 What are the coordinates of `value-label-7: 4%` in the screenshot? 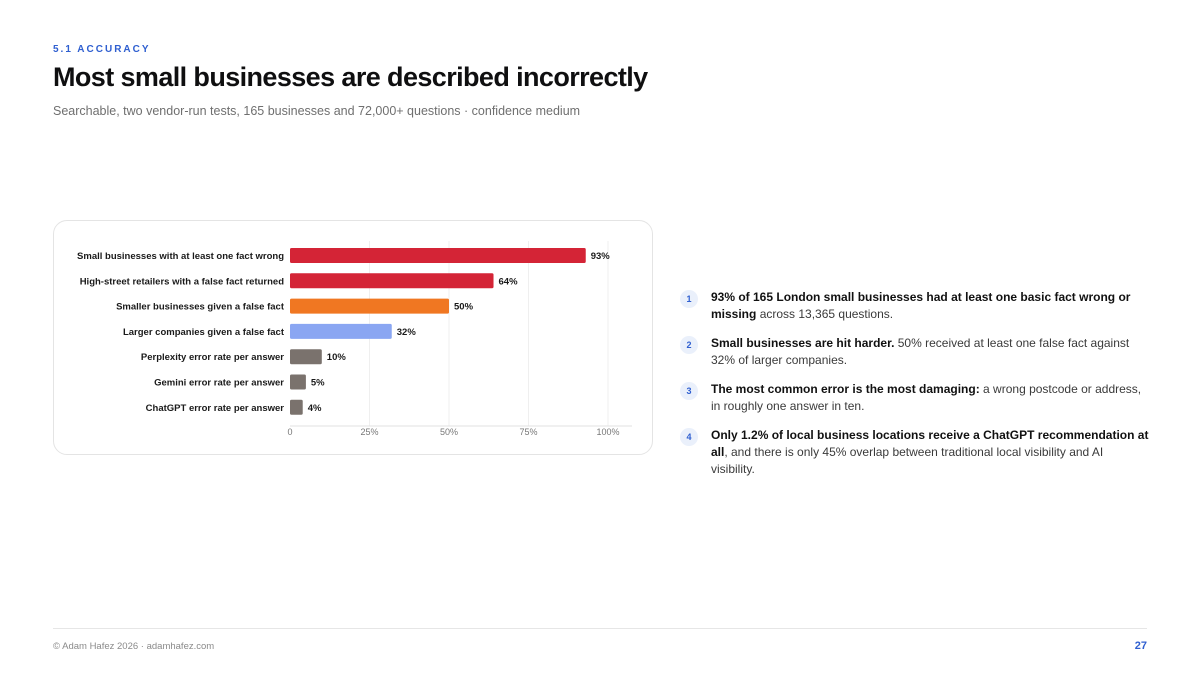 It's located at (315, 408).